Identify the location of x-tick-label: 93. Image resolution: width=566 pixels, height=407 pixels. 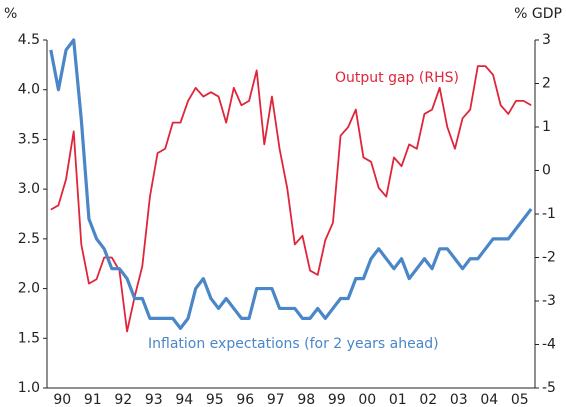
(154, 399).